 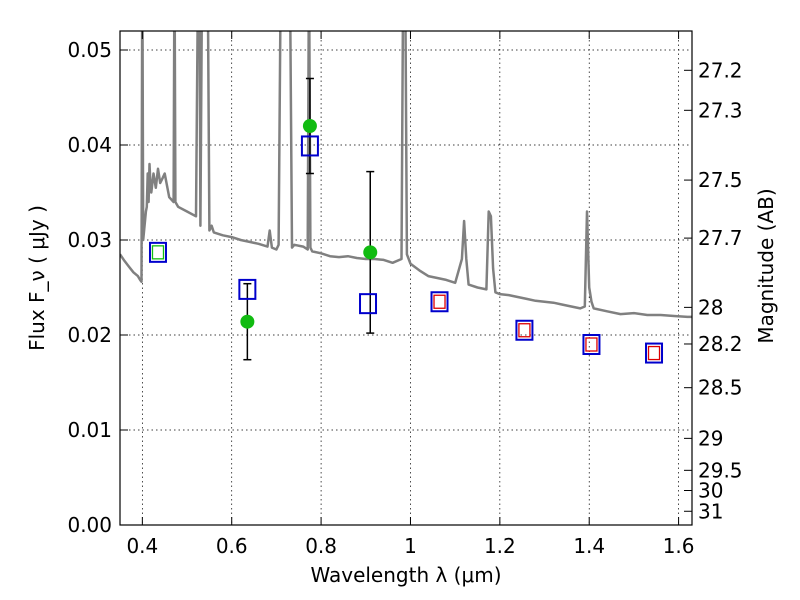 What do you see at coordinates (720, 344) in the screenshot?
I see `magnitude-tick-label: 28.2` at bounding box center [720, 344].